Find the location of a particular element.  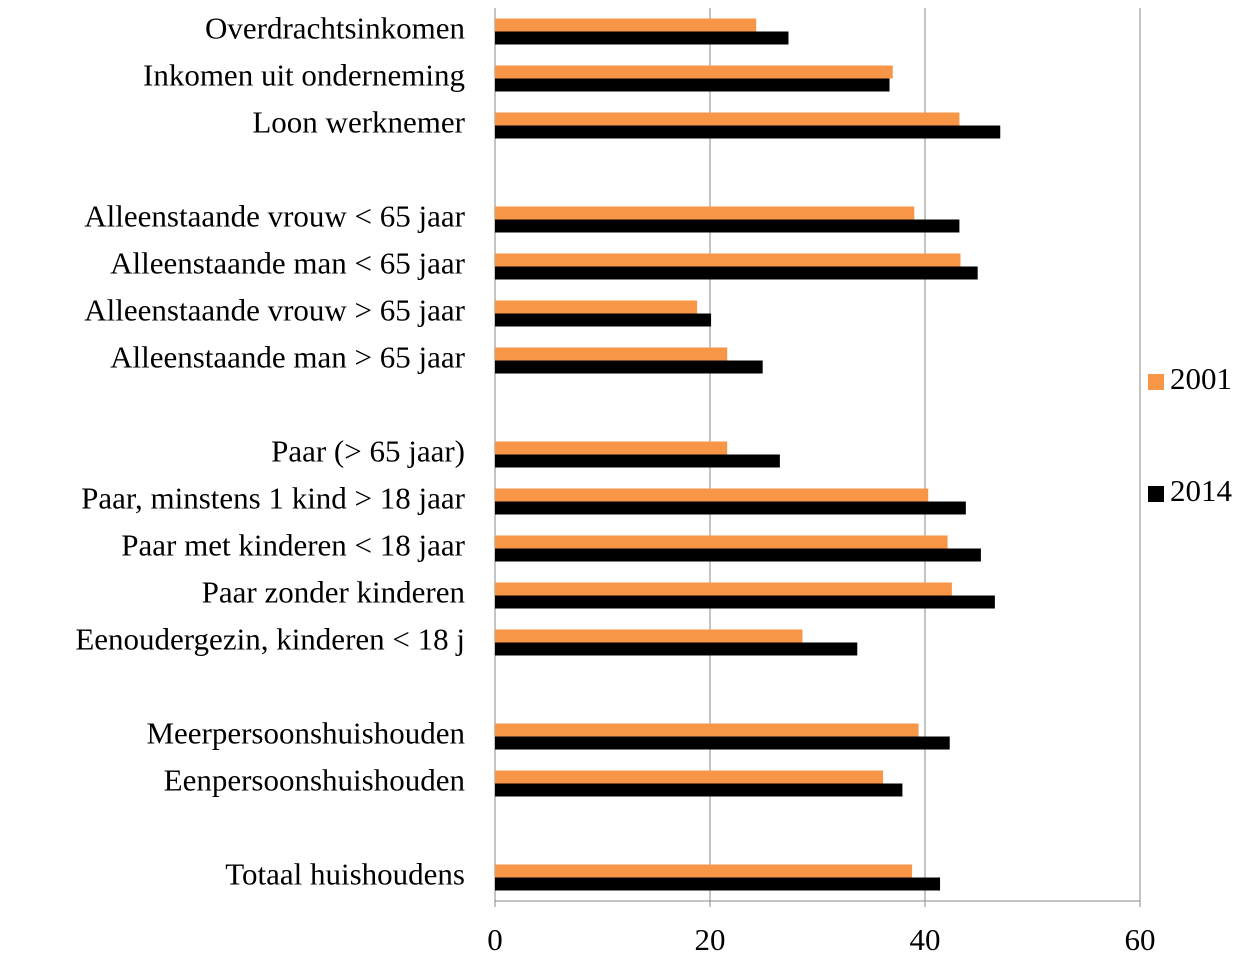

x-tick-label: 40 is located at coordinates (925, 939).